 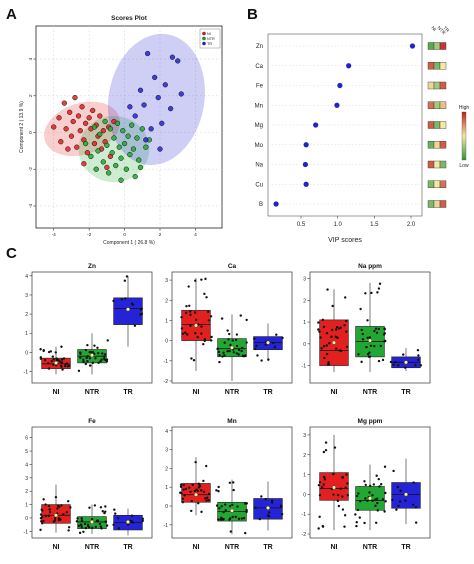 What do you see at coordinates (411, 225) in the screenshot?
I see `tick-label-x: 2.0` at bounding box center [411, 225].